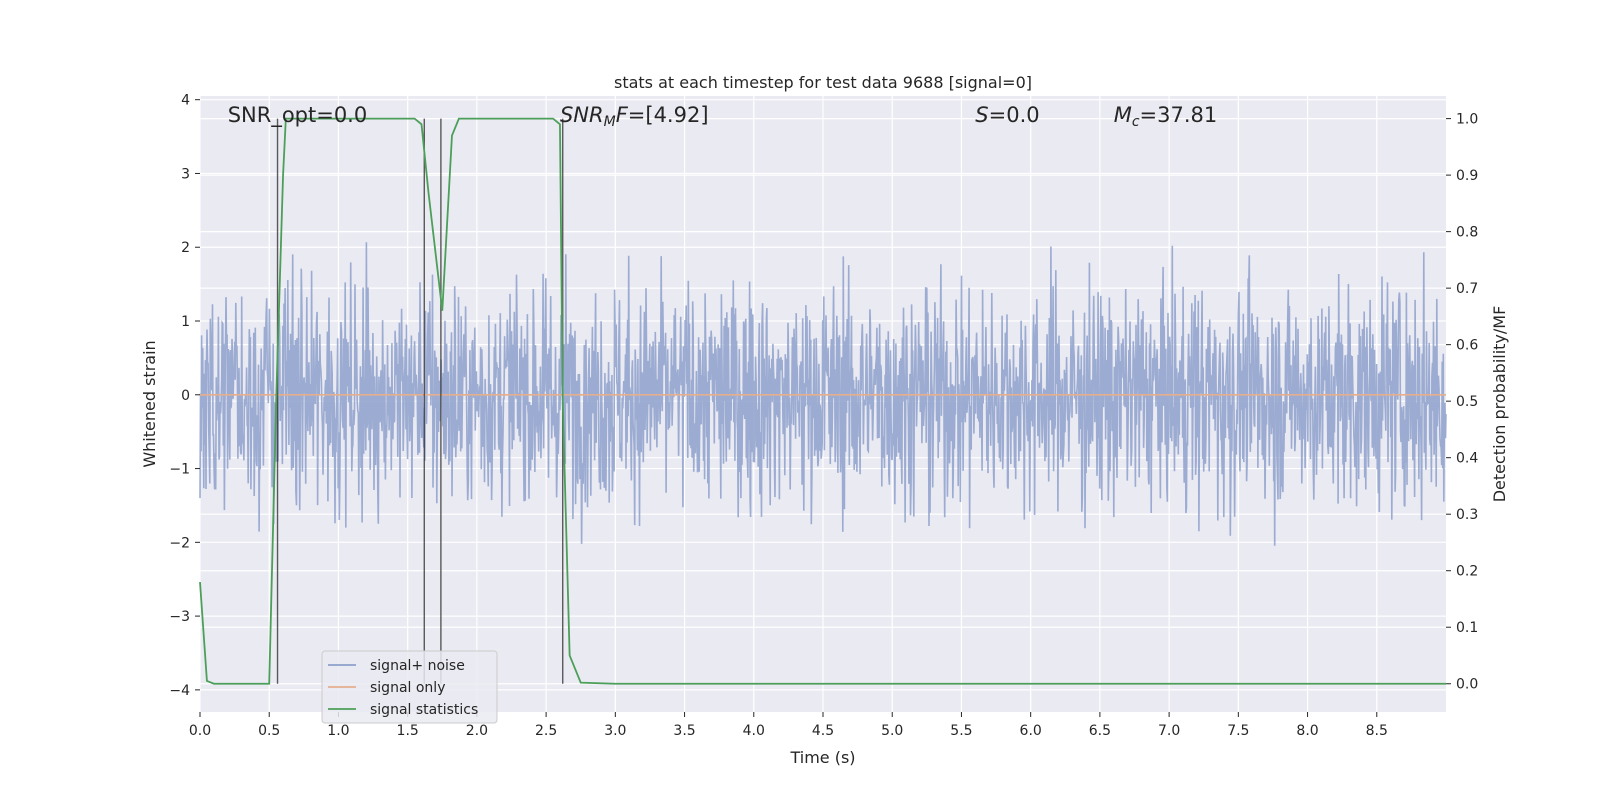  What do you see at coordinates (200, 731) in the screenshot?
I see `x-tick-label: 0.0` at bounding box center [200, 731].